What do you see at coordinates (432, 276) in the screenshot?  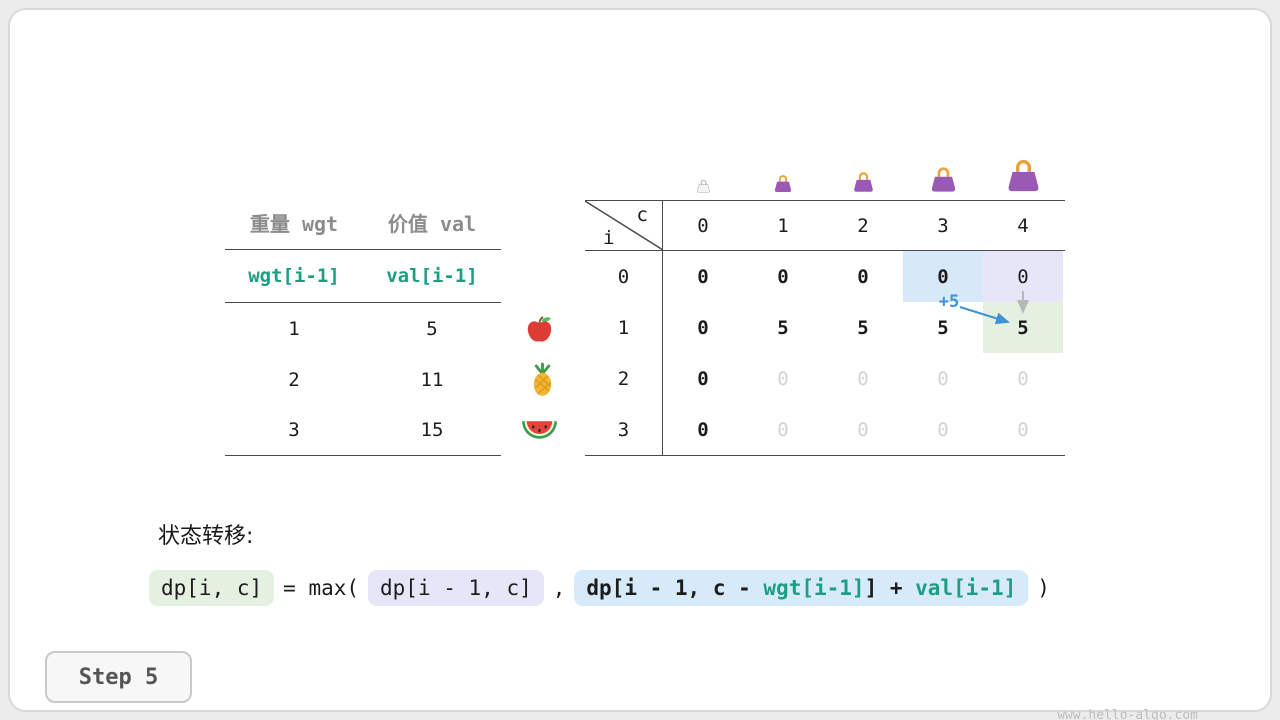 I see `items-symbol-val: val[i-1]` at bounding box center [432, 276].